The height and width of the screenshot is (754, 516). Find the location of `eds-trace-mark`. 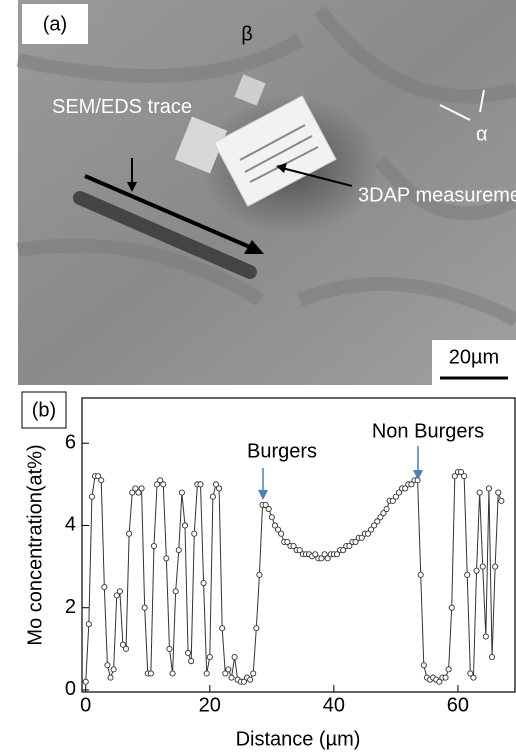

eds-trace-mark is located at coordinates (165, 235).